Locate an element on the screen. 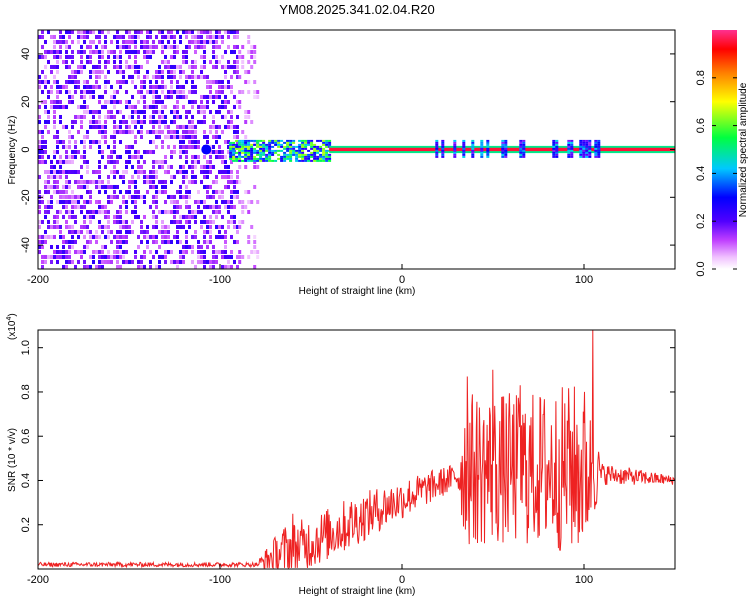 The height and width of the screenshot is (600, 750). x-tick-label: 100 is located at coordinates (584, 280).